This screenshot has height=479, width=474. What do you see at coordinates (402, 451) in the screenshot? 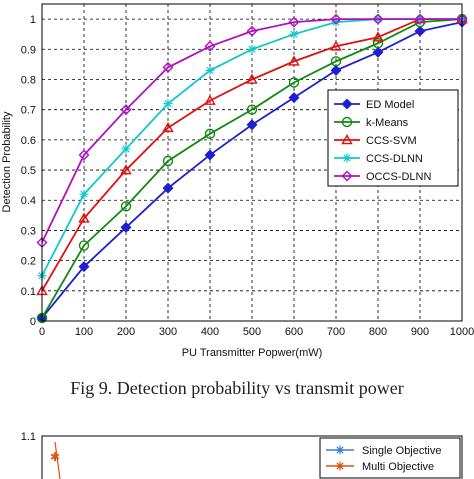
I see `legend-entry: Single Objective` at bounding box center [402, 451].